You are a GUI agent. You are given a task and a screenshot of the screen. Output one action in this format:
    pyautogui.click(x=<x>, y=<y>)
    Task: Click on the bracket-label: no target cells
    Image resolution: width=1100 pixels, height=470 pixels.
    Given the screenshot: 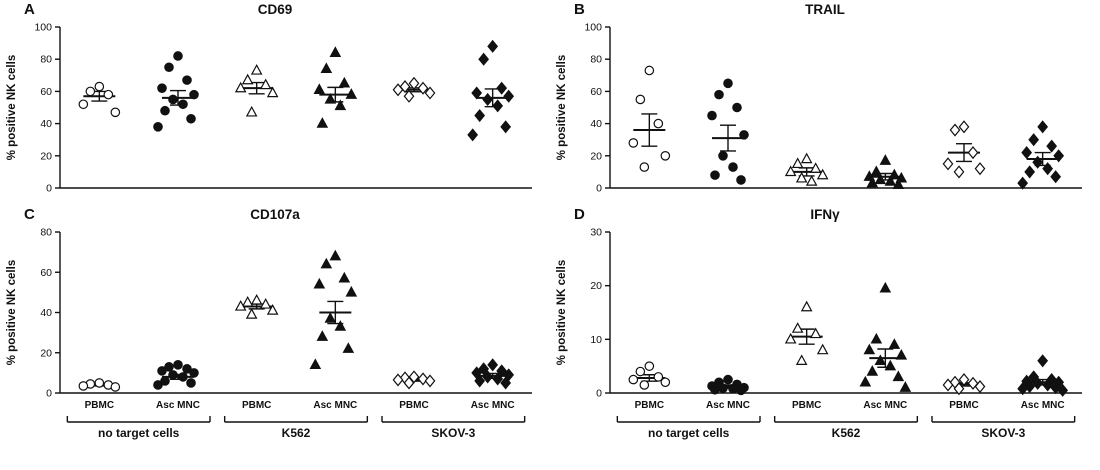 What is the action you would take?
    pyautogui.click(x=689, y=433)
    